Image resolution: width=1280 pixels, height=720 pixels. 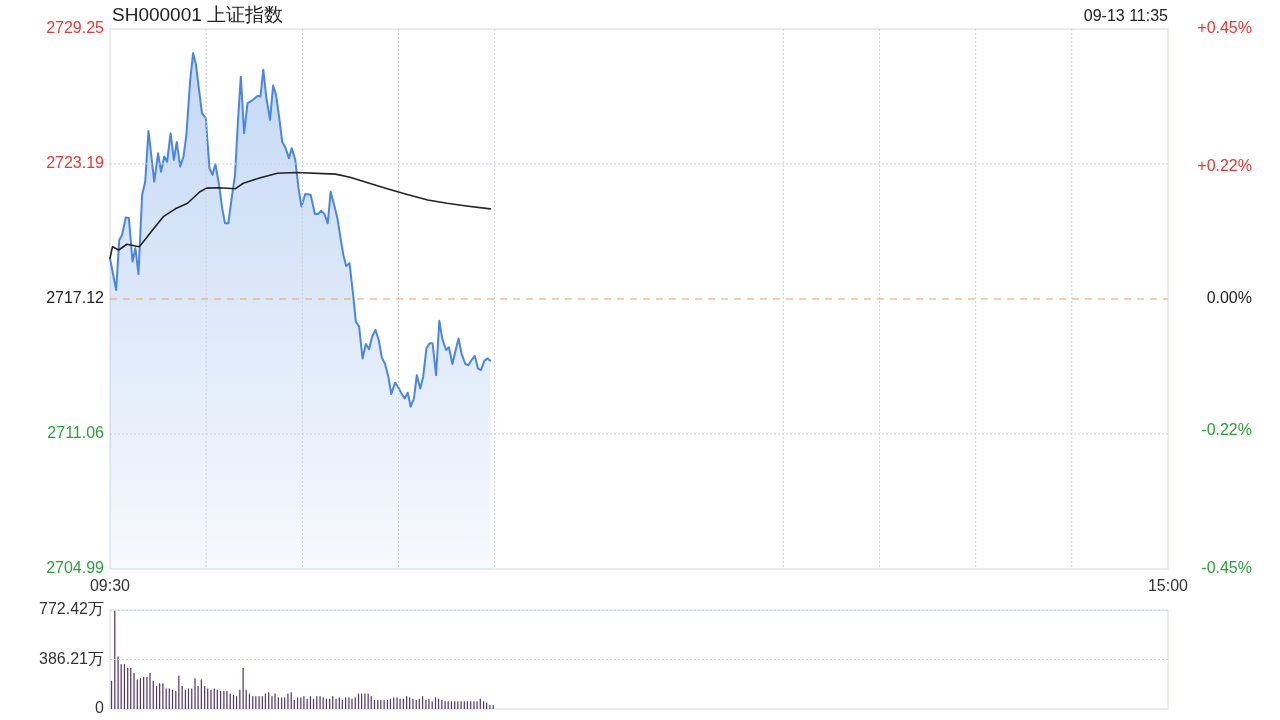 What do you see at coordinates (71, 609) in the screenshot?
I see `y-tick-label: 772.42万` at bounding box center [71, 609].